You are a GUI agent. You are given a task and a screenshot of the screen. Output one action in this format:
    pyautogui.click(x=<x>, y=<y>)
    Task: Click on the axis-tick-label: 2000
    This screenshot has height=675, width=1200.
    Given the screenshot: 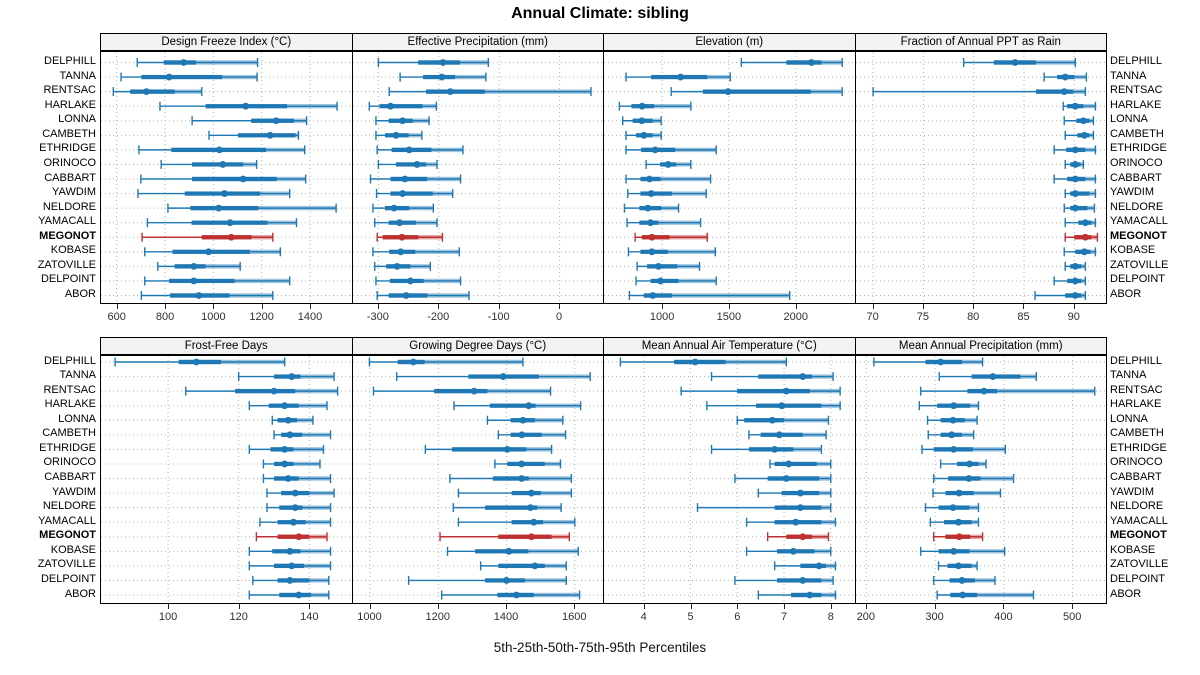 What is the action you would take?
    pyautogui.click(x=795, y=317)
    